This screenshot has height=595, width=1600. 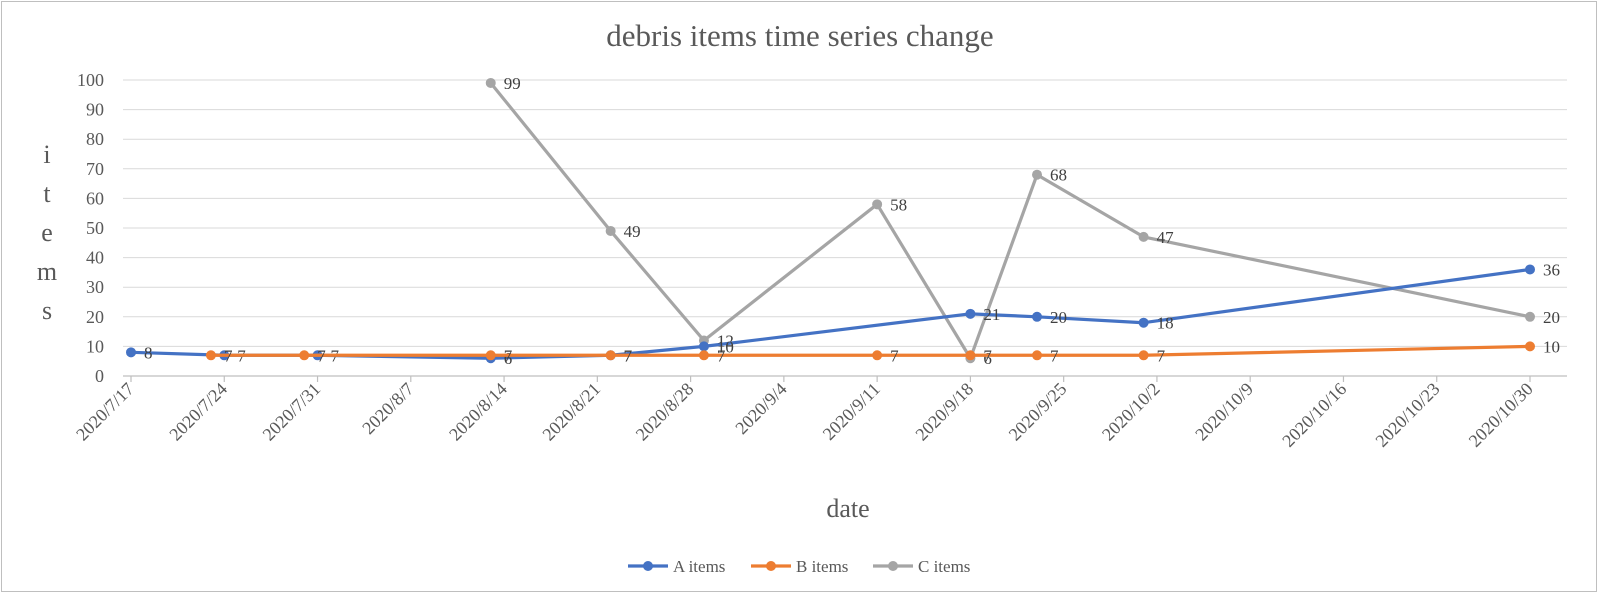 What do you see at coordinates (1131, 412) in the screenshot?
I see `x-tick-label: 2020/10/2` at bounding box center [1131, 412].